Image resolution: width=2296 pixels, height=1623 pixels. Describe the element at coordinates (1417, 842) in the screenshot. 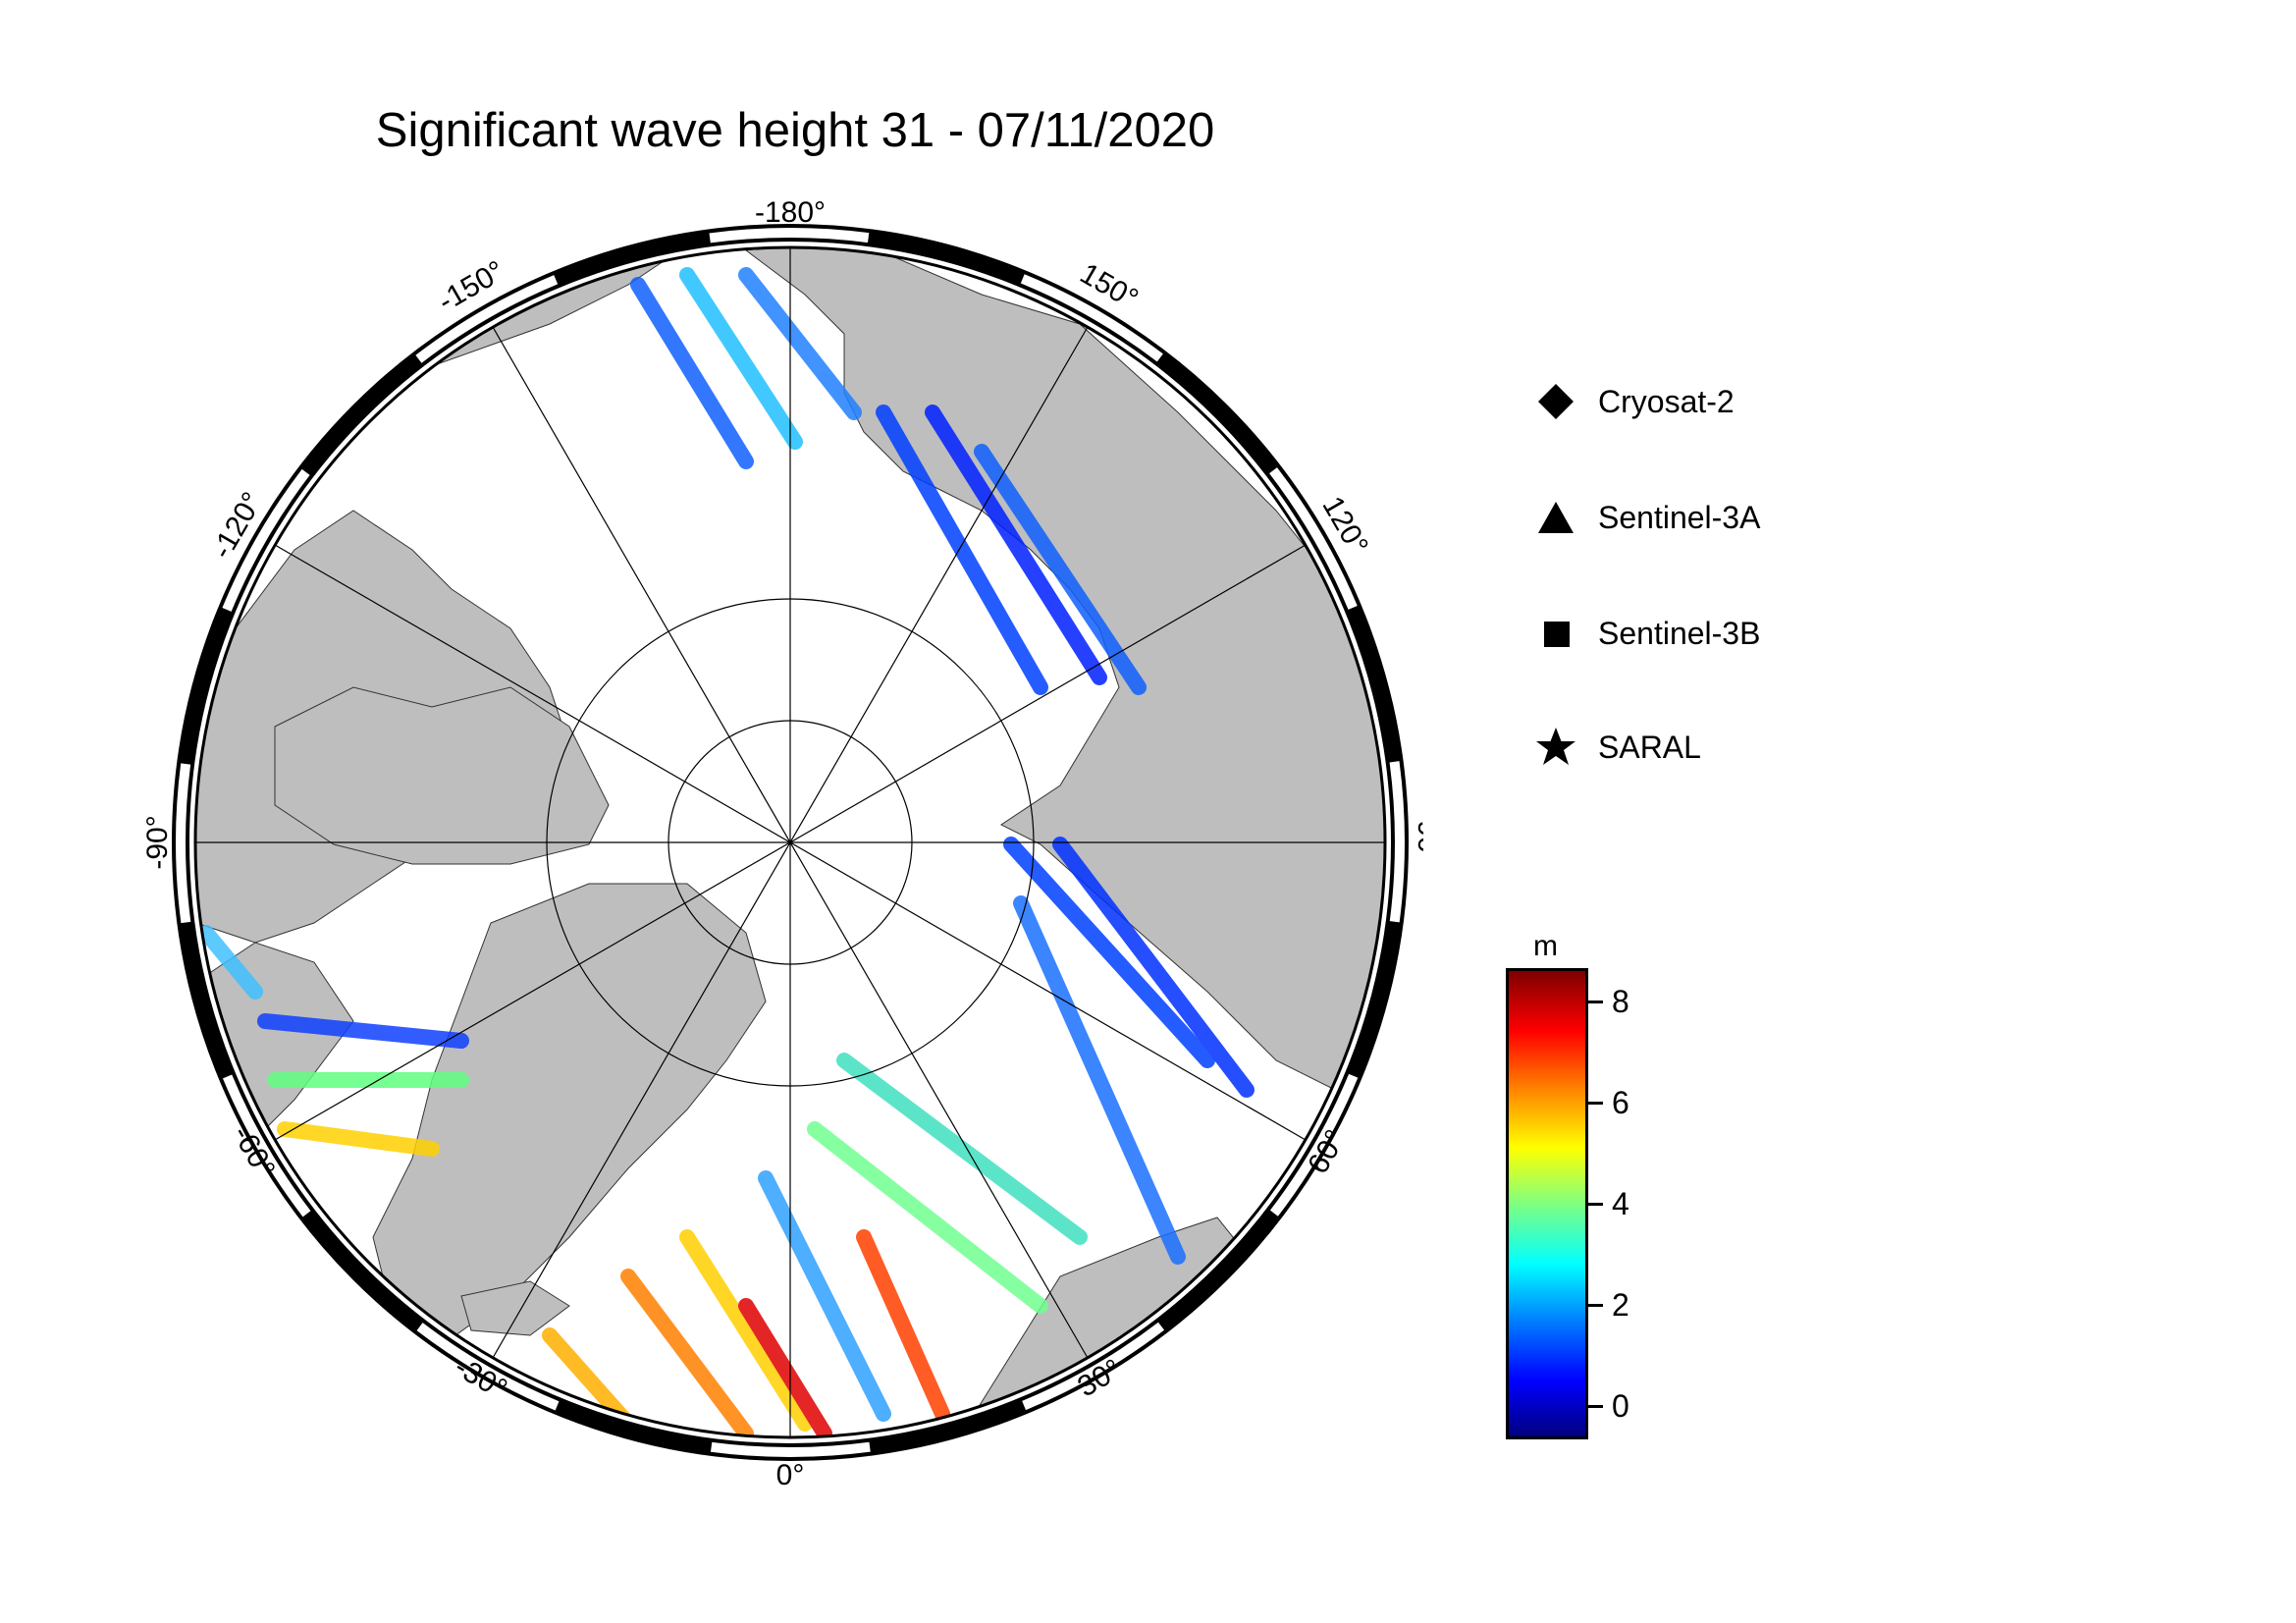

I see `lon-label-90: 90°` at that location.